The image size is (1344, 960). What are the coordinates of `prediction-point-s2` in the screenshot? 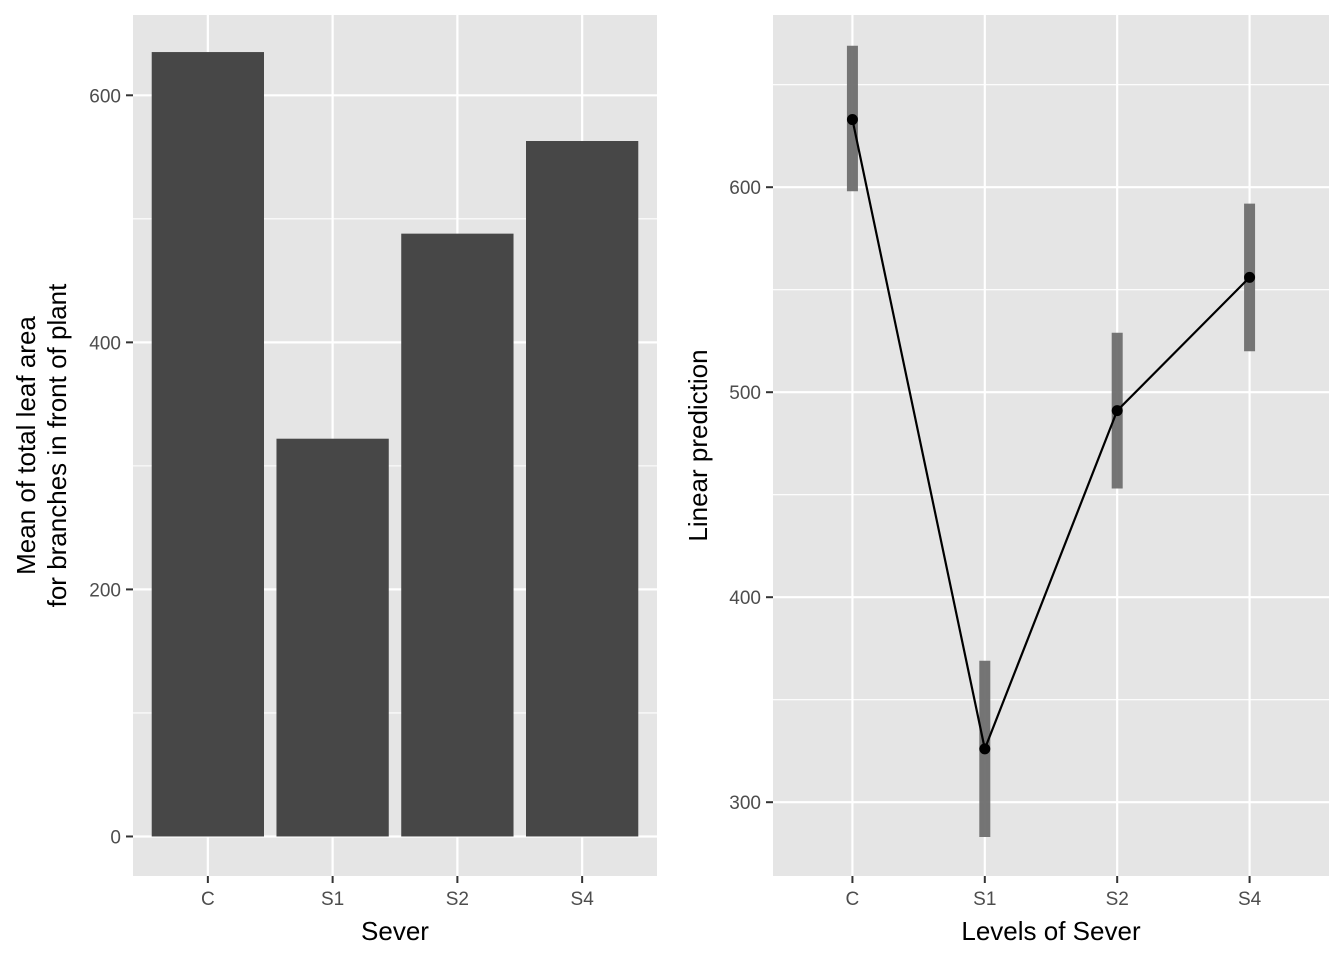 It's located at (1117, 411).